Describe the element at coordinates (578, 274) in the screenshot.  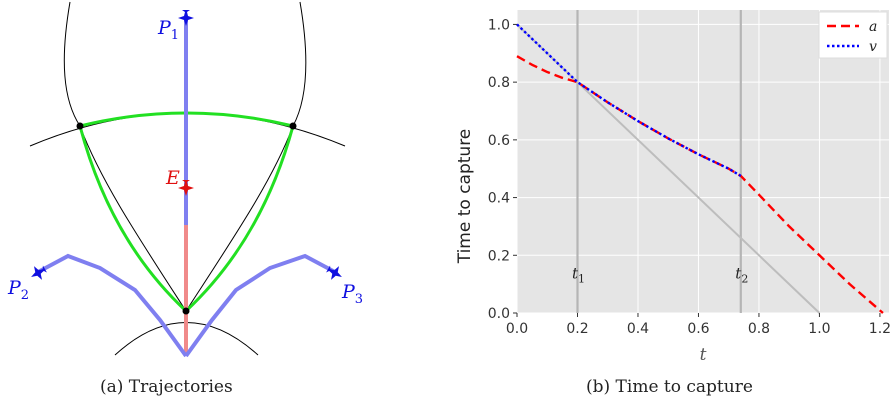
I see `vertical-marker-label: t1` at that location.